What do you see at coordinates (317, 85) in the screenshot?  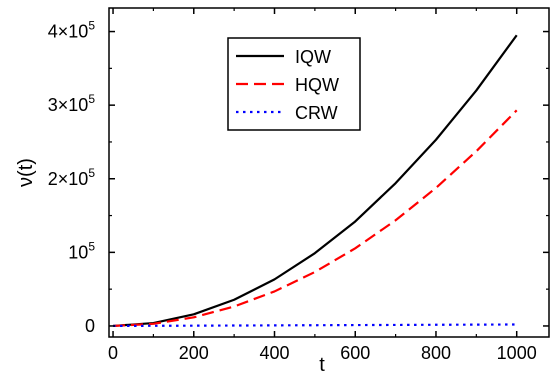 I see `legend-label-hqw: HQW` at bounding box center [317, 85].